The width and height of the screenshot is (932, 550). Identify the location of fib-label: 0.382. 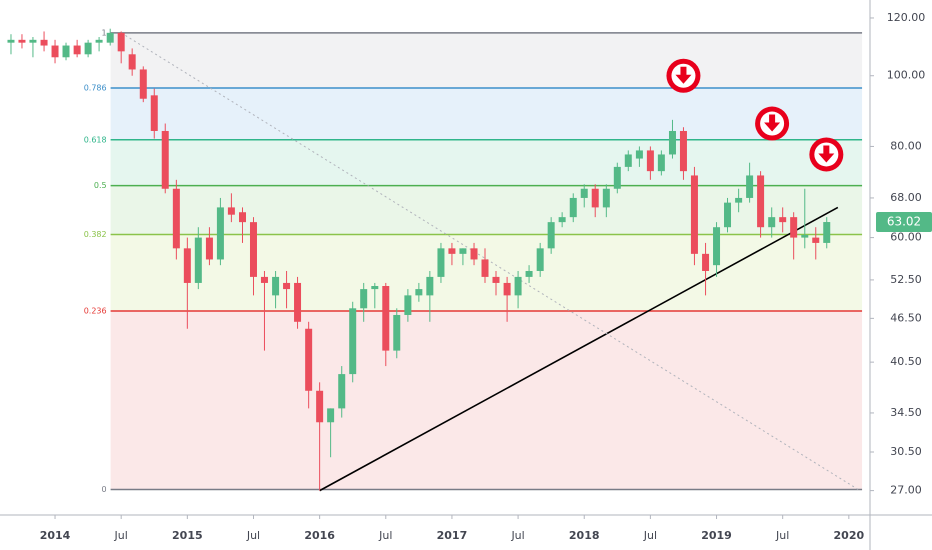
(95, 234).